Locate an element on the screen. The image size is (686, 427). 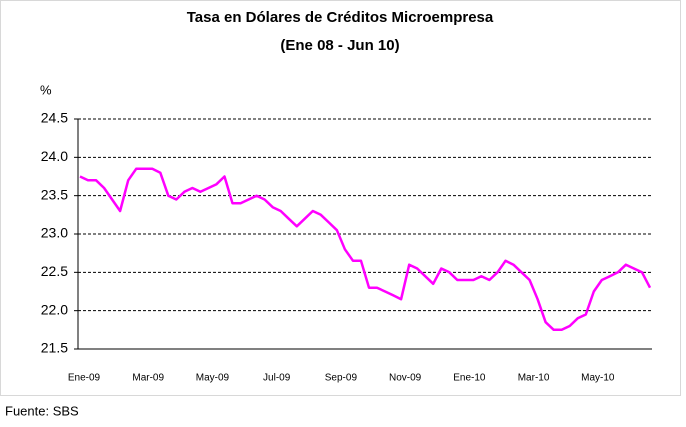
x-tick-label: Mar-09 is located at coordinates (148, 378).